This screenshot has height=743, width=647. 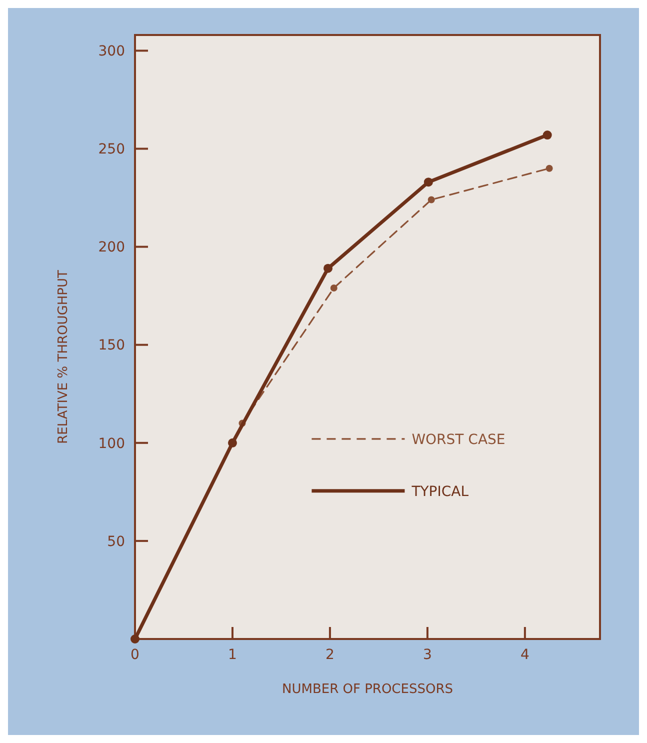 What do you see at coordinates (111, 248) in the screenshot?
I see `y-tick-label: 200` at bounding box center [111, 248].